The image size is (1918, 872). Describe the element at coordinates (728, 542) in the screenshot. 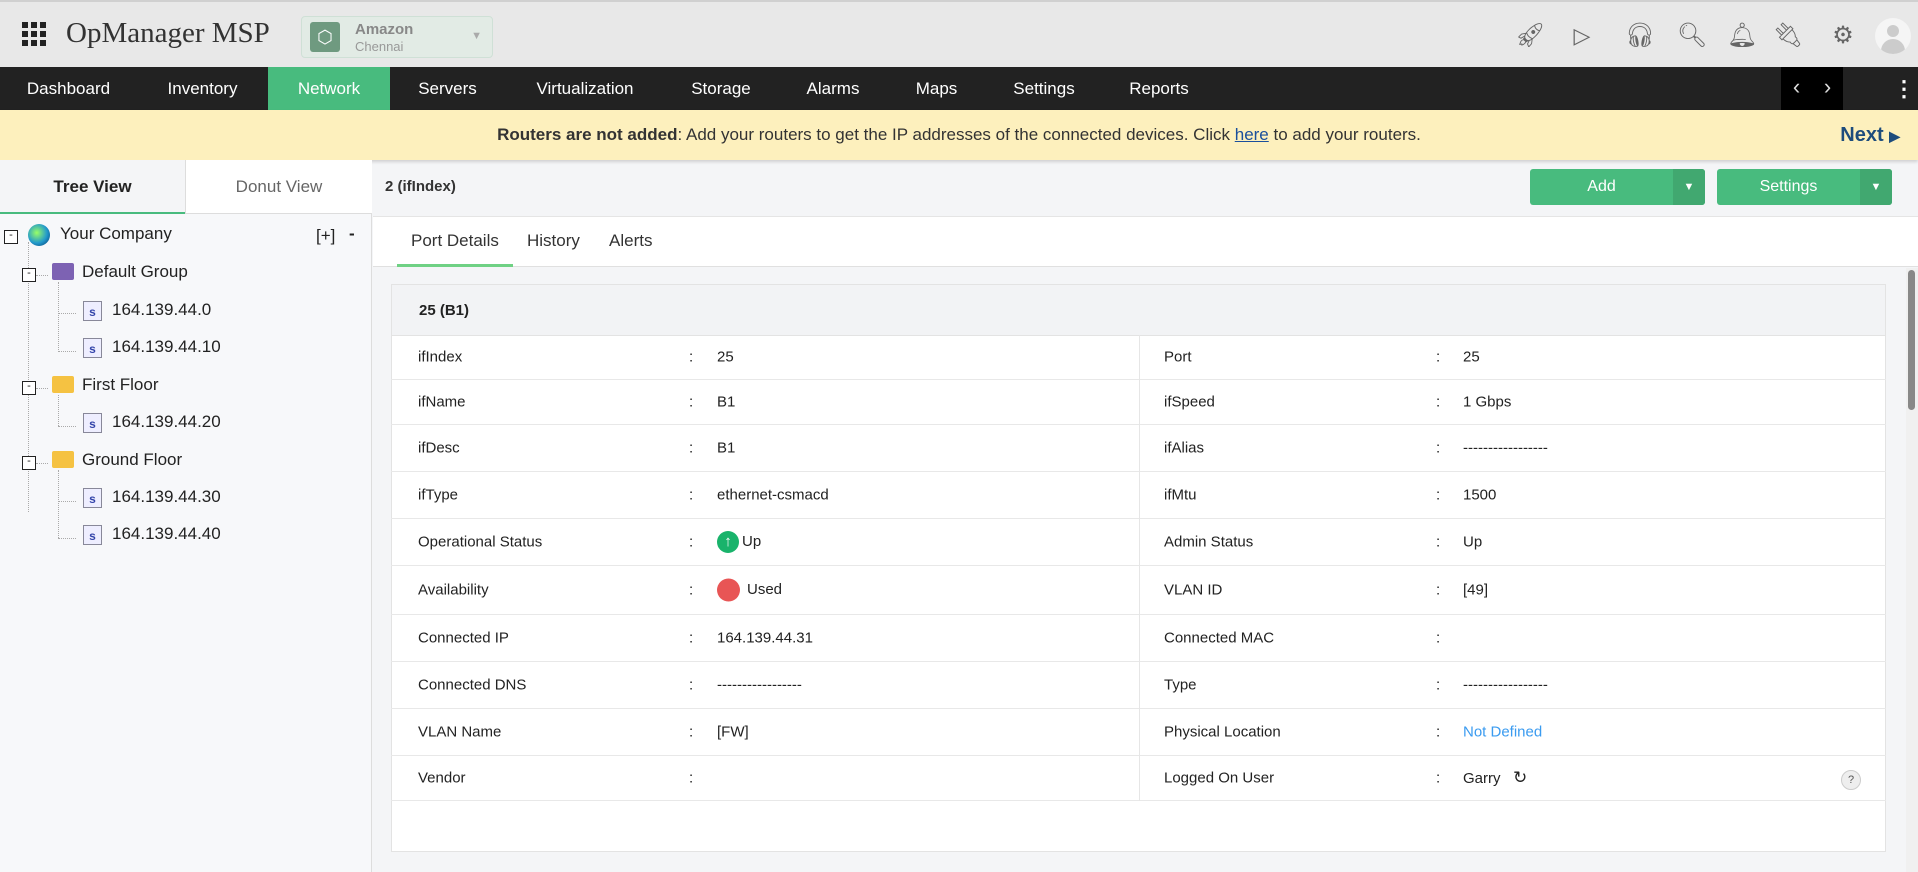

I see `arrow-up-icon: ↑` at that location.